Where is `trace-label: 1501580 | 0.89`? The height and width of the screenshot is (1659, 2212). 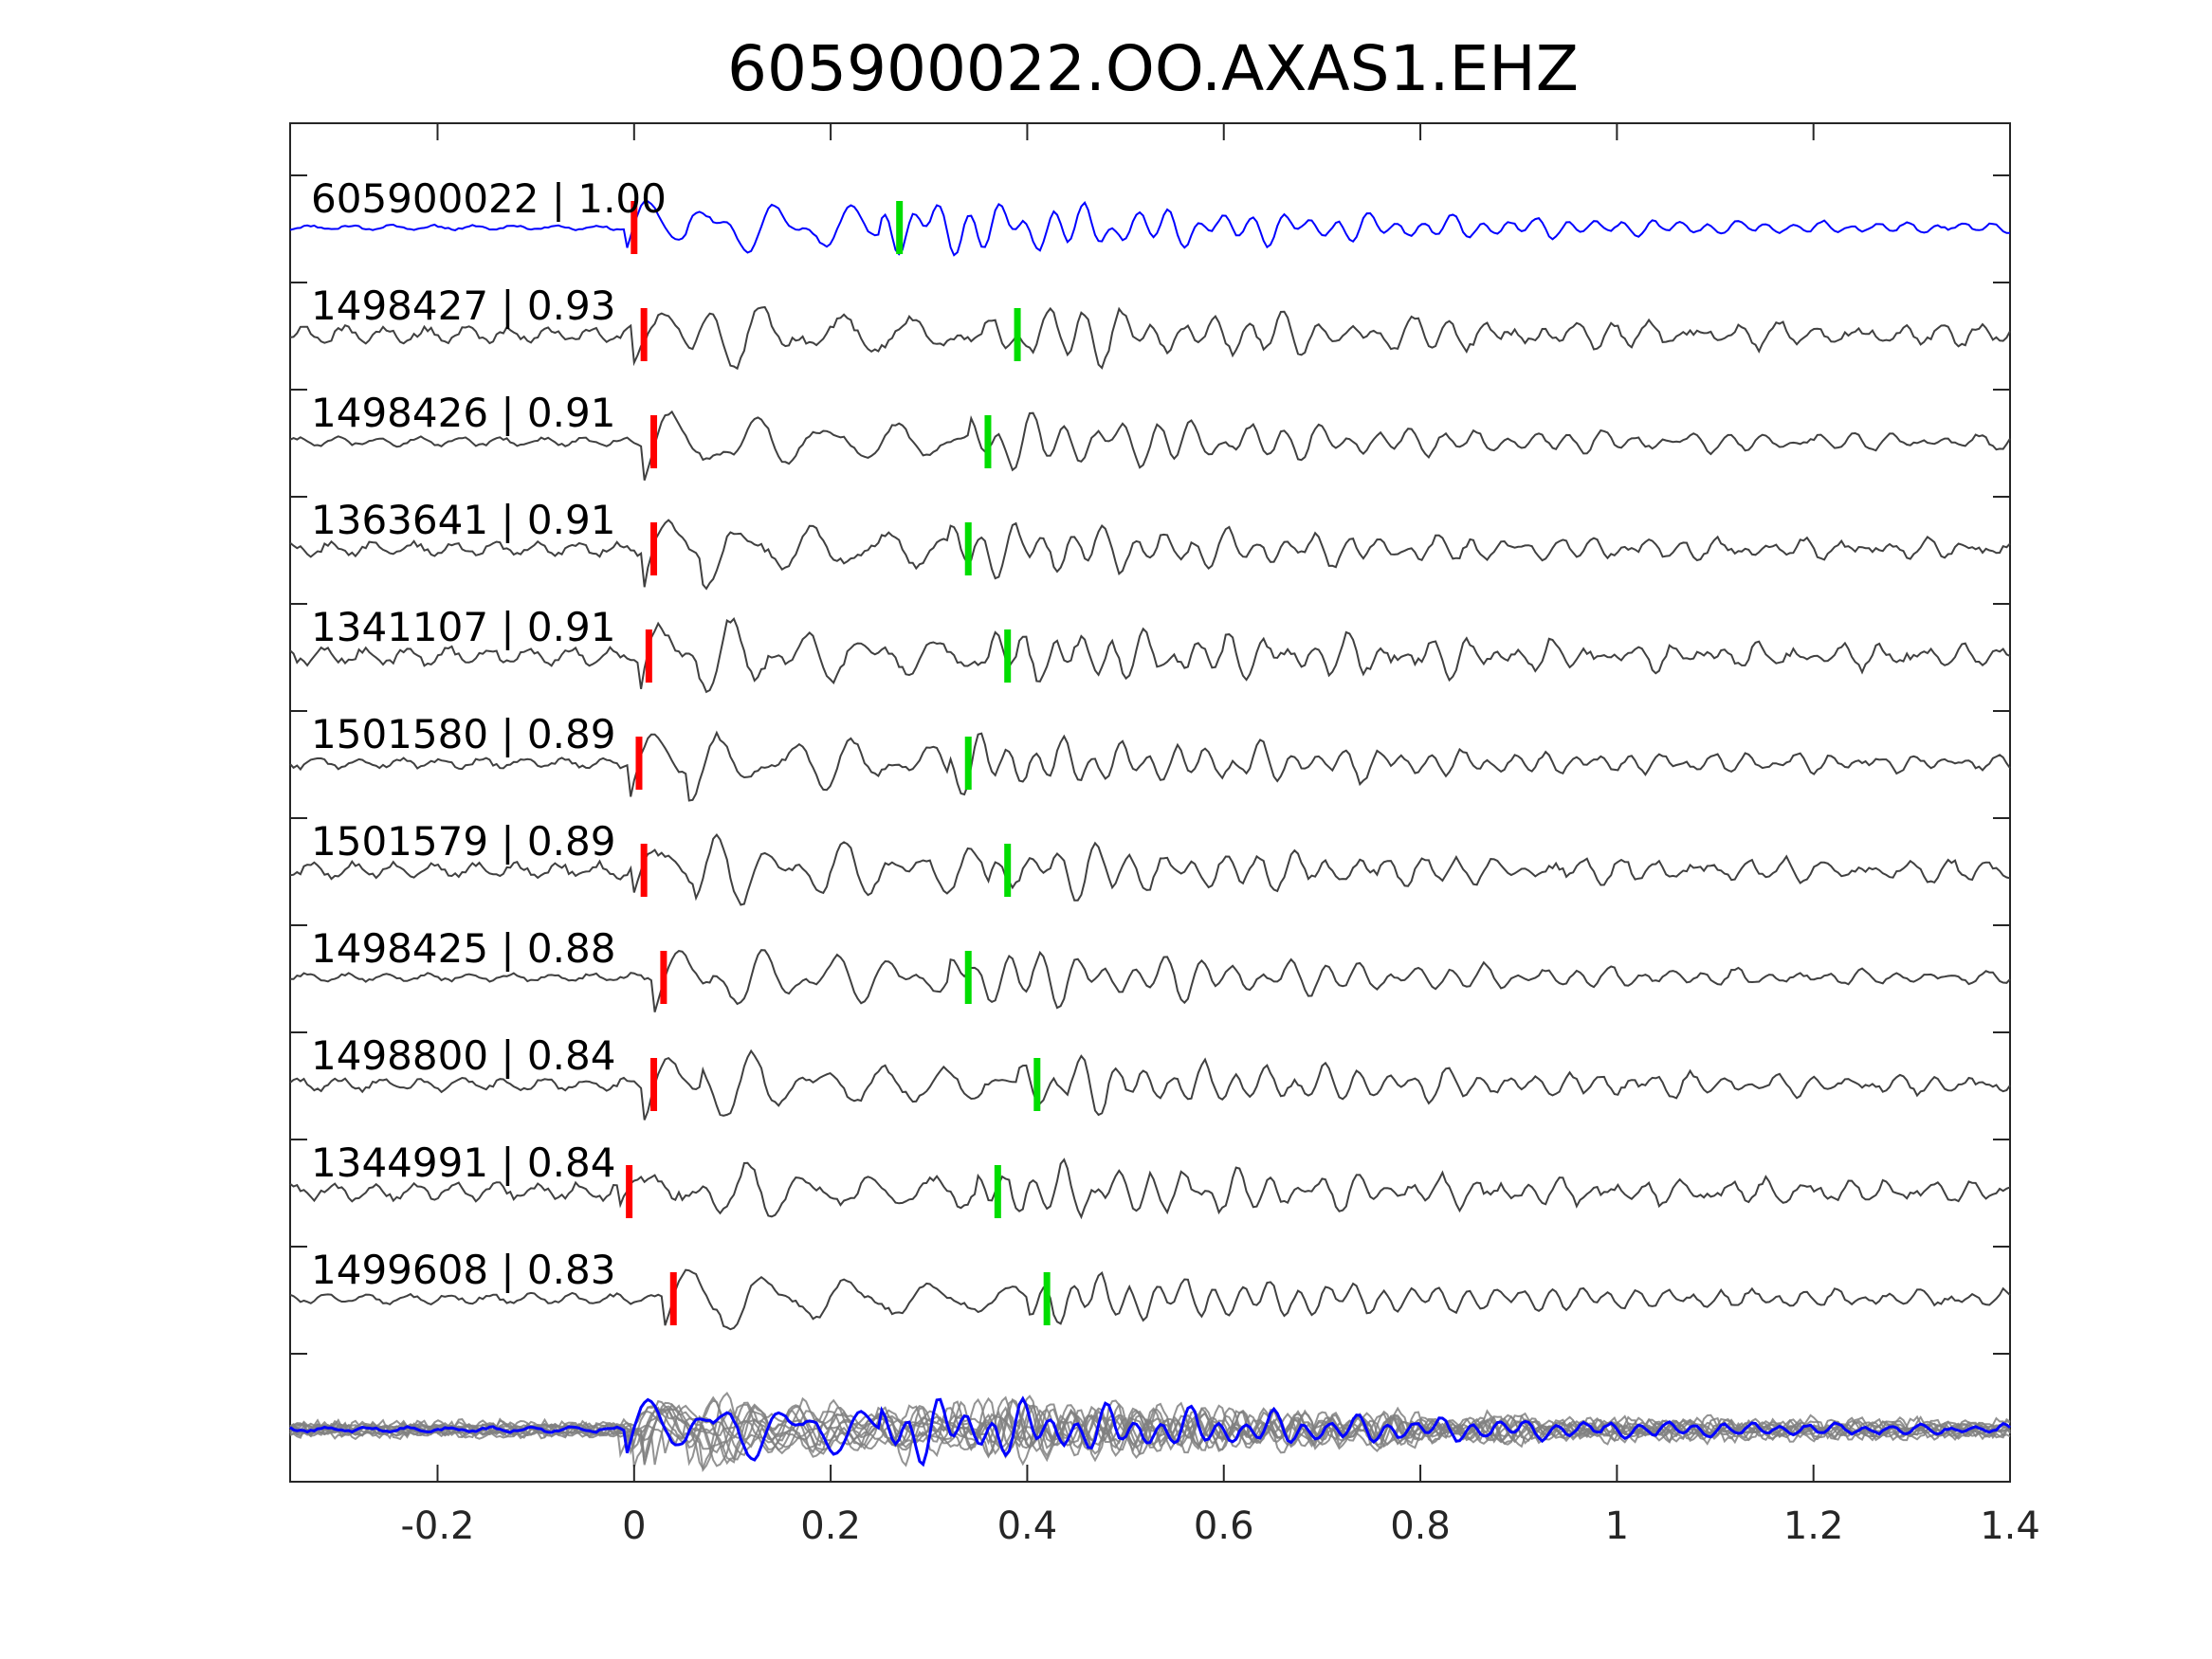
trace-label: 1501580 | 0.89 is located at coordinates (463, 734).